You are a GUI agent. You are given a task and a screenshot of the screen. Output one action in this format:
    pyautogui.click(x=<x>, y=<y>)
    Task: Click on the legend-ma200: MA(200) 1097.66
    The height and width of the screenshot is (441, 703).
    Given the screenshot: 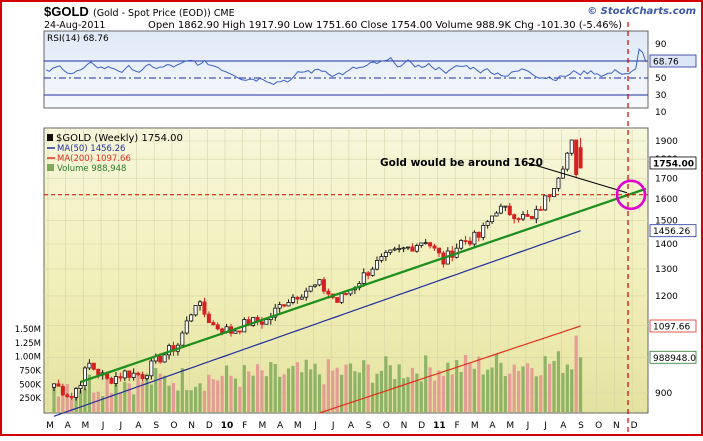 What is the action you would take?
    pyautogui.click(x=94, y=159)
    